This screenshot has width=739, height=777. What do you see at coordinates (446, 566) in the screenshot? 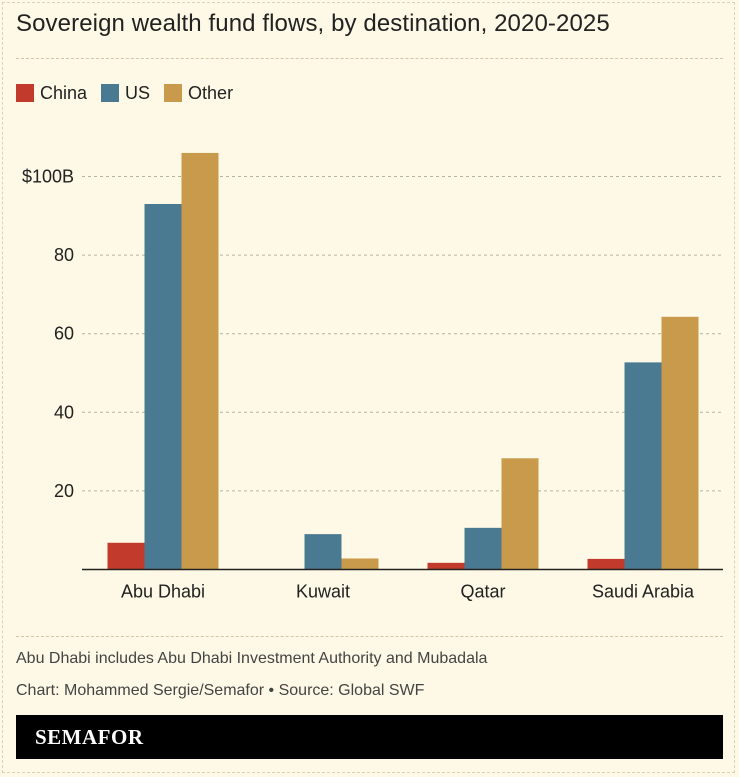
I see `bar-china-qatar` at bounding box center [446, 566].